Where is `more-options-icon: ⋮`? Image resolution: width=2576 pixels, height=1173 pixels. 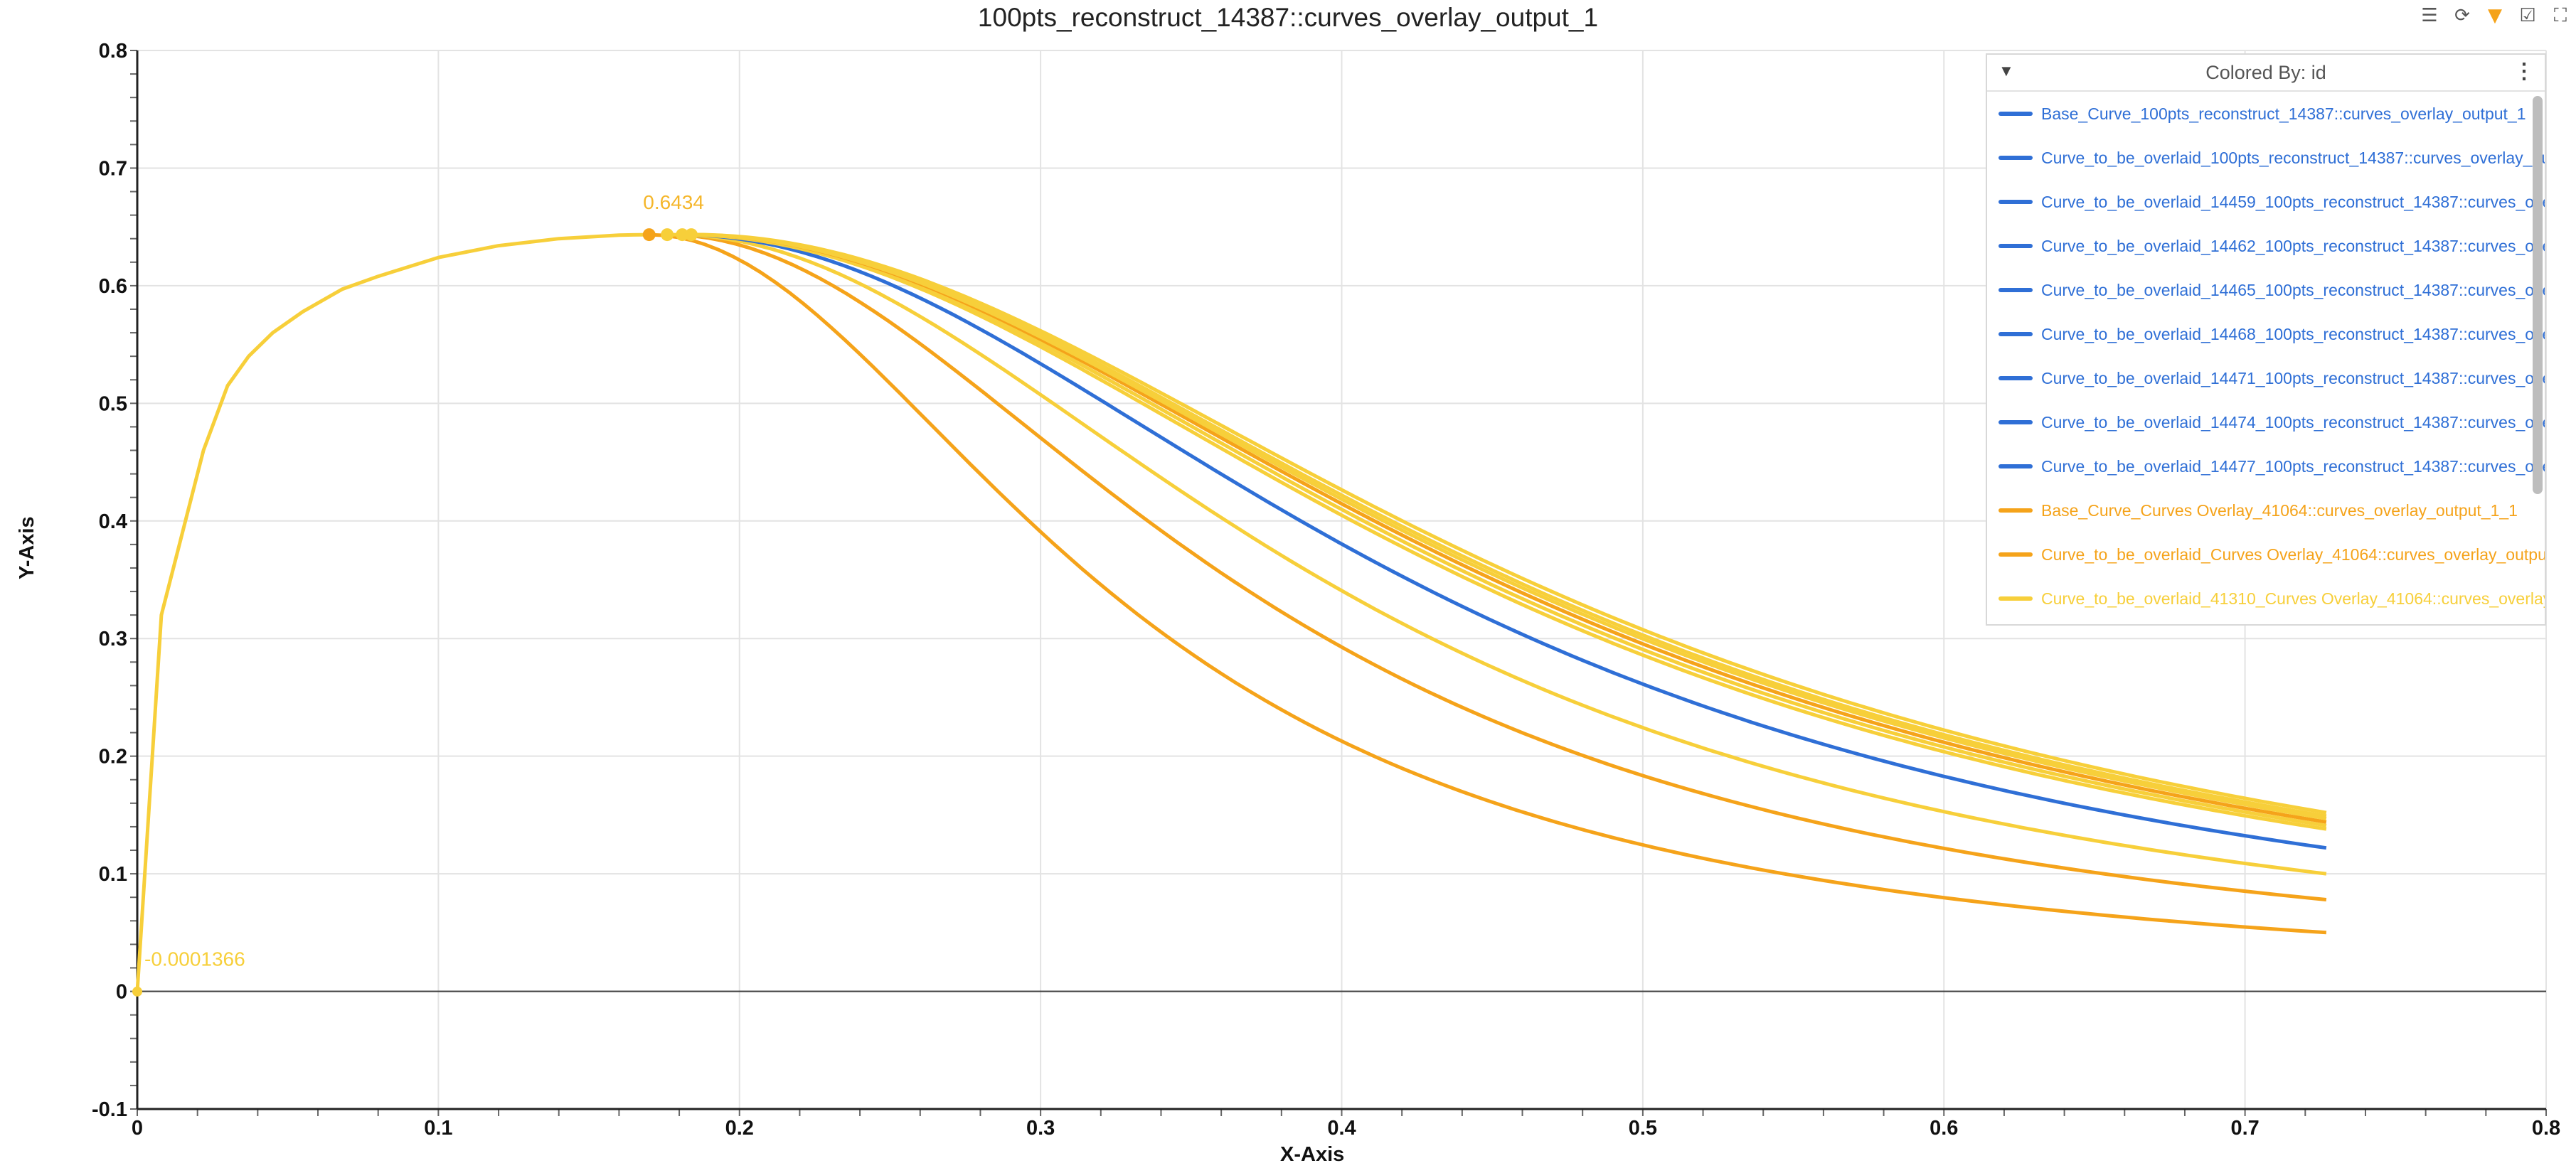
more-options-icon: ⋮ is located at coordinates (2524, 71).